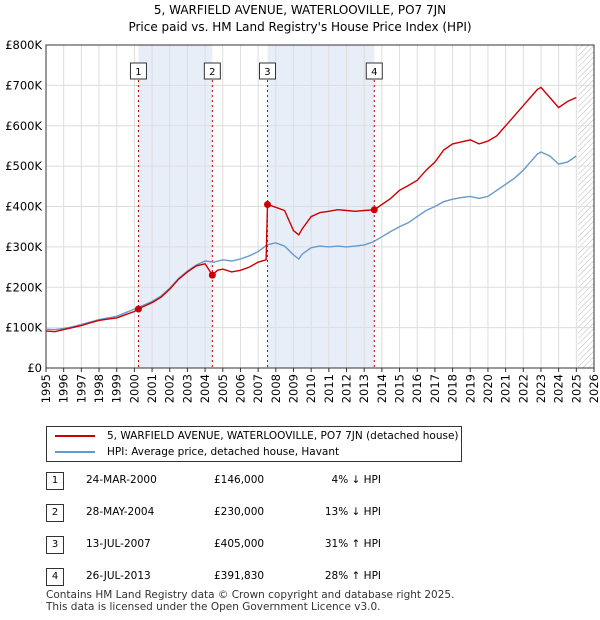  What do you see at coordinates (239, 544) in the screenshot?
I see `sale-price: £405,000` at bounding box center [239, 544].